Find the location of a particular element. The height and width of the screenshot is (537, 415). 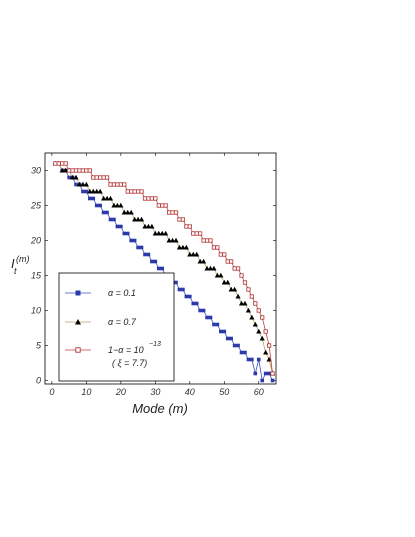

legend-label: 1−α = 10 is located at coordinates (126, 350).